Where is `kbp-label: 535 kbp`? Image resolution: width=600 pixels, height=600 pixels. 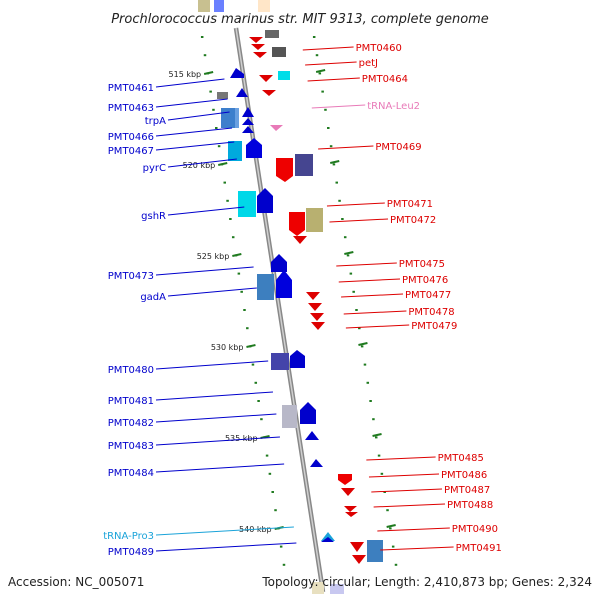
kbp-label: 535 kbp is located at coordinates (241, 438).